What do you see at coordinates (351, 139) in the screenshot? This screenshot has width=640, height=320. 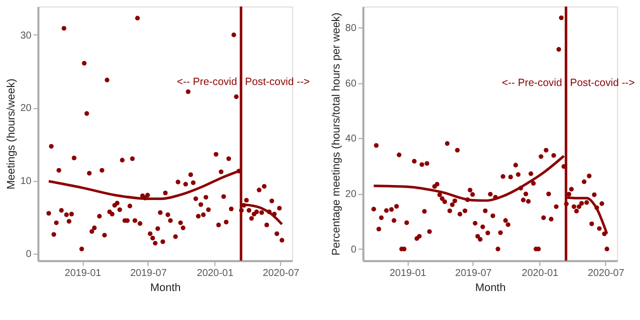 I see `y-tick-label: 40` at bounding box center [351, 139].